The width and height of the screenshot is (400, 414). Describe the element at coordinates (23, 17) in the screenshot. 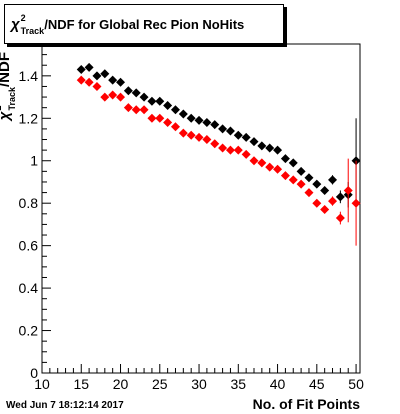

I see `title-sup: 2` at that location.